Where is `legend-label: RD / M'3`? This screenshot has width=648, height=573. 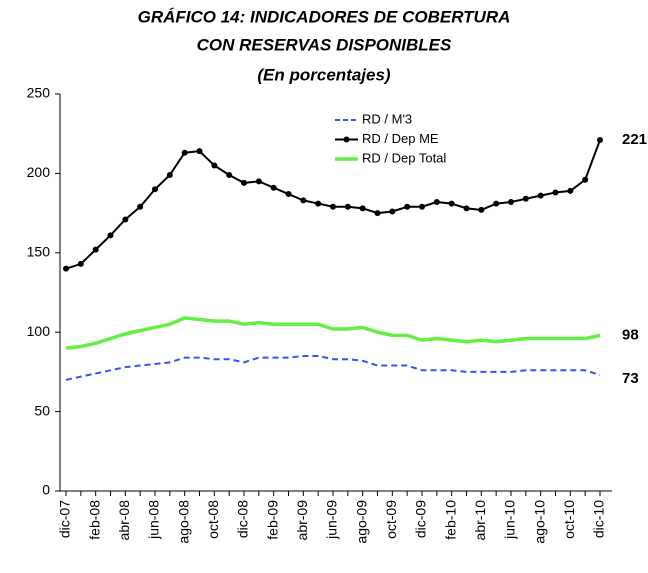
legend-label: RD / M'3 is located at coordinates (387, 118).